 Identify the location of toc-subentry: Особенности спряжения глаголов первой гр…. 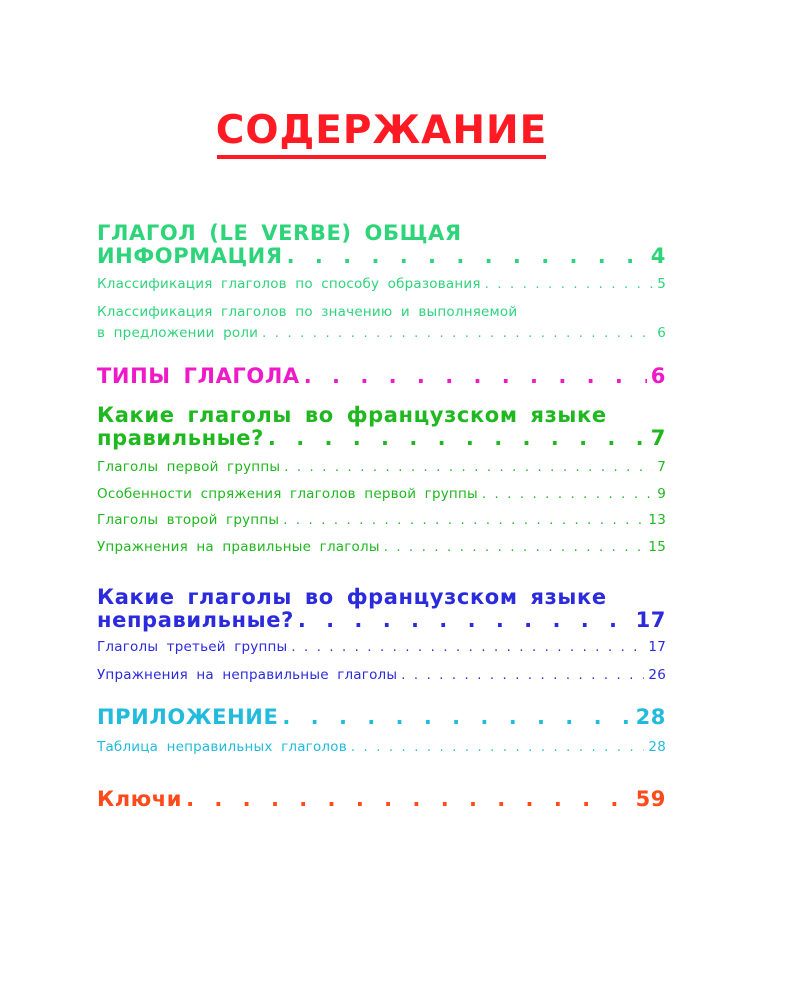
(381, 494).